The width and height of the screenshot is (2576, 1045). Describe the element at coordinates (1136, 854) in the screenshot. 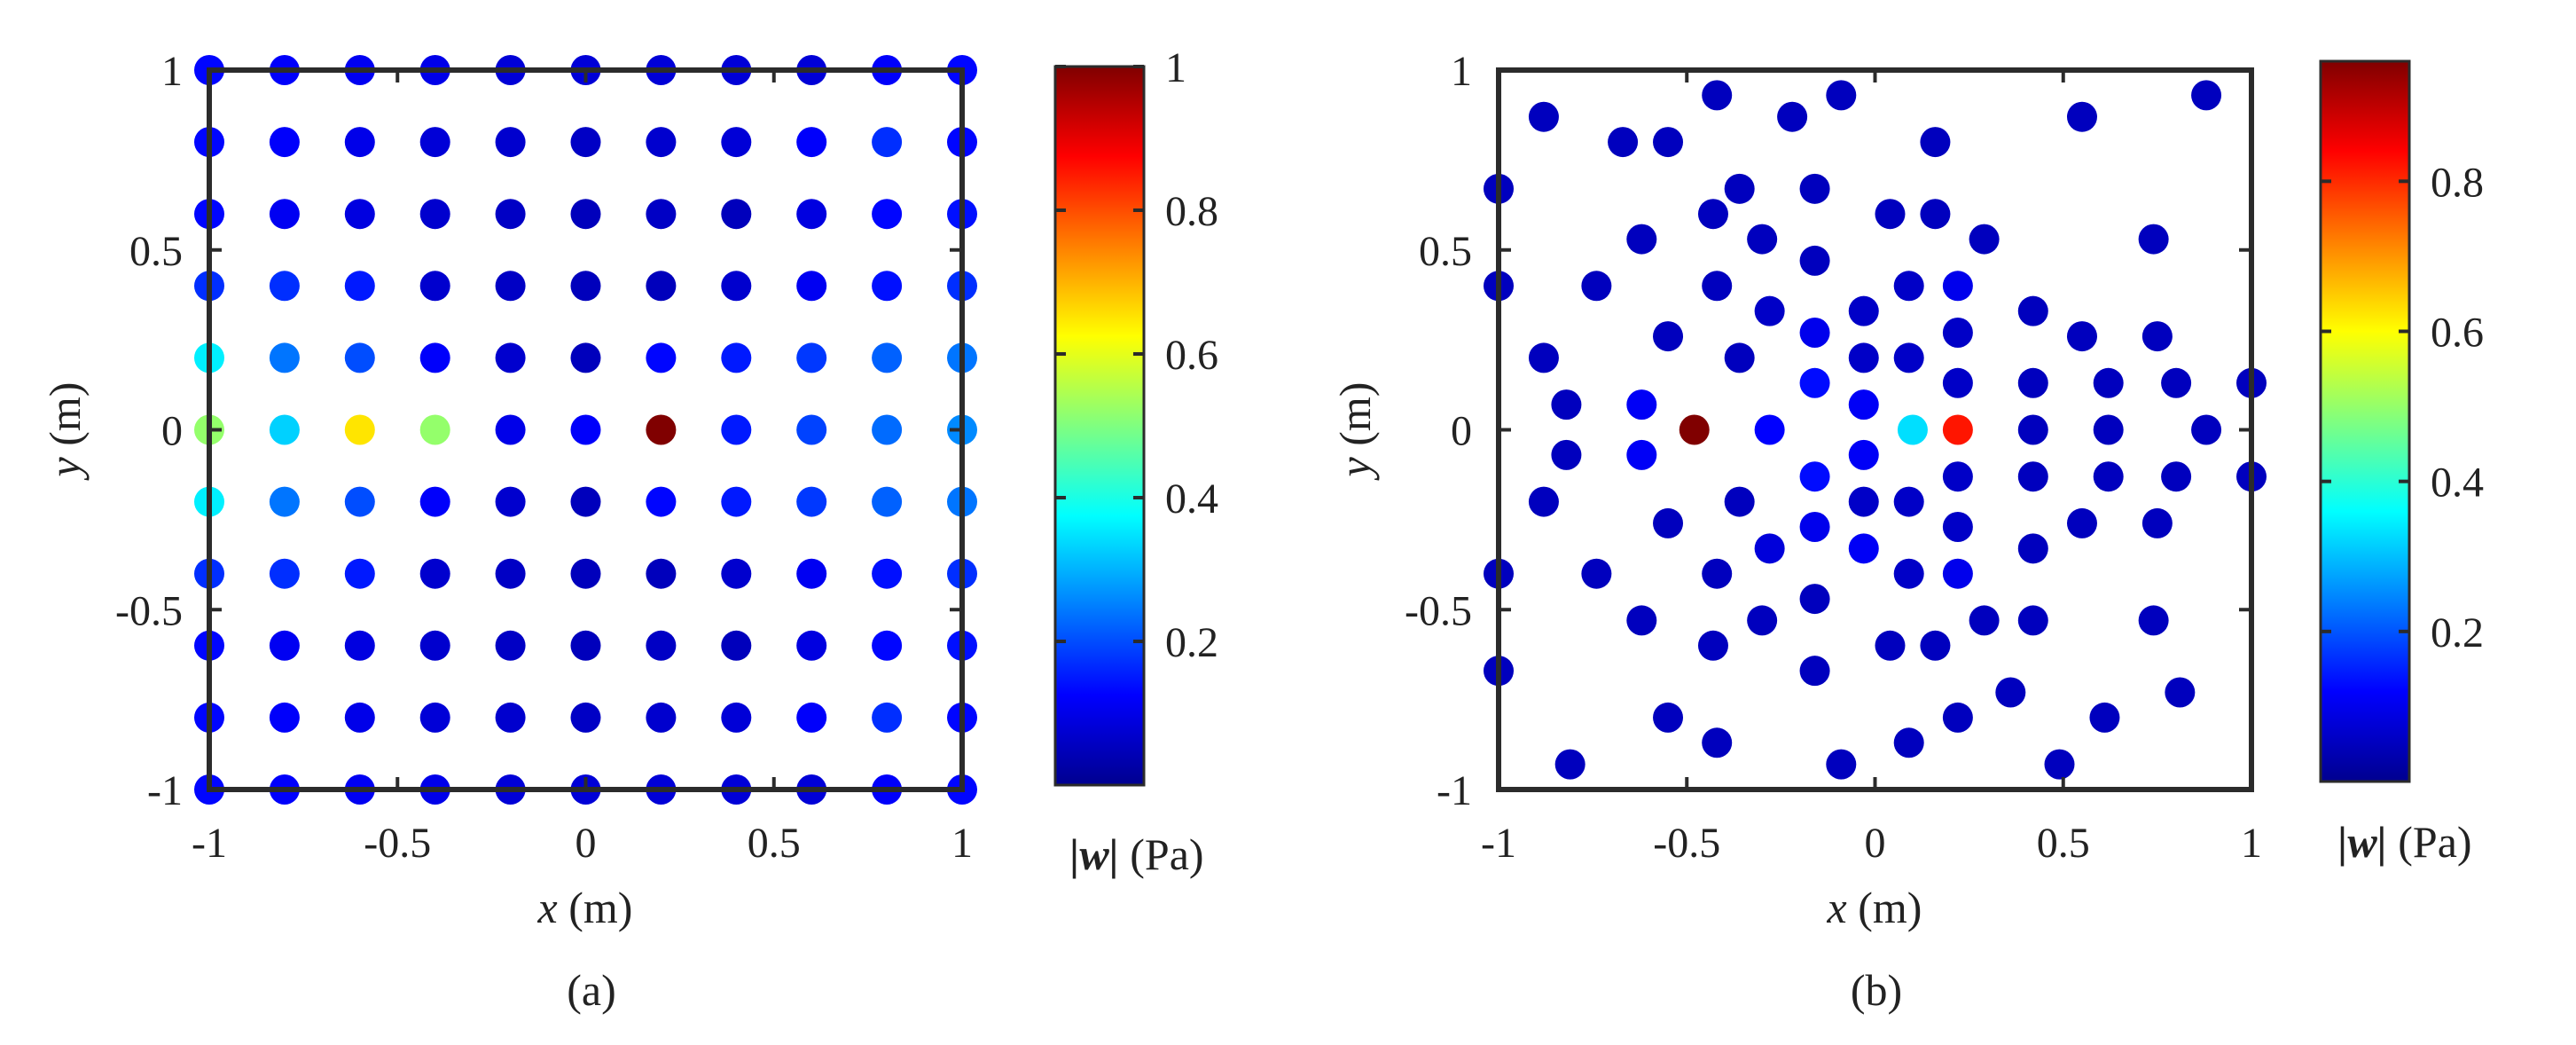

I see `panel-a-colorbar-label: |w| (Pa)` at that location.